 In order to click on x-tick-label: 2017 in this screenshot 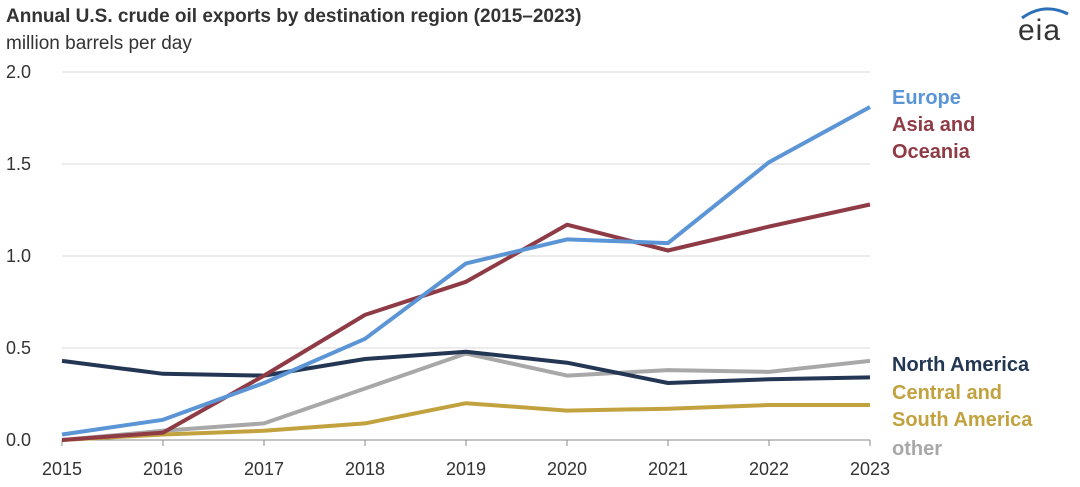, I will do `click(264, 469)`.